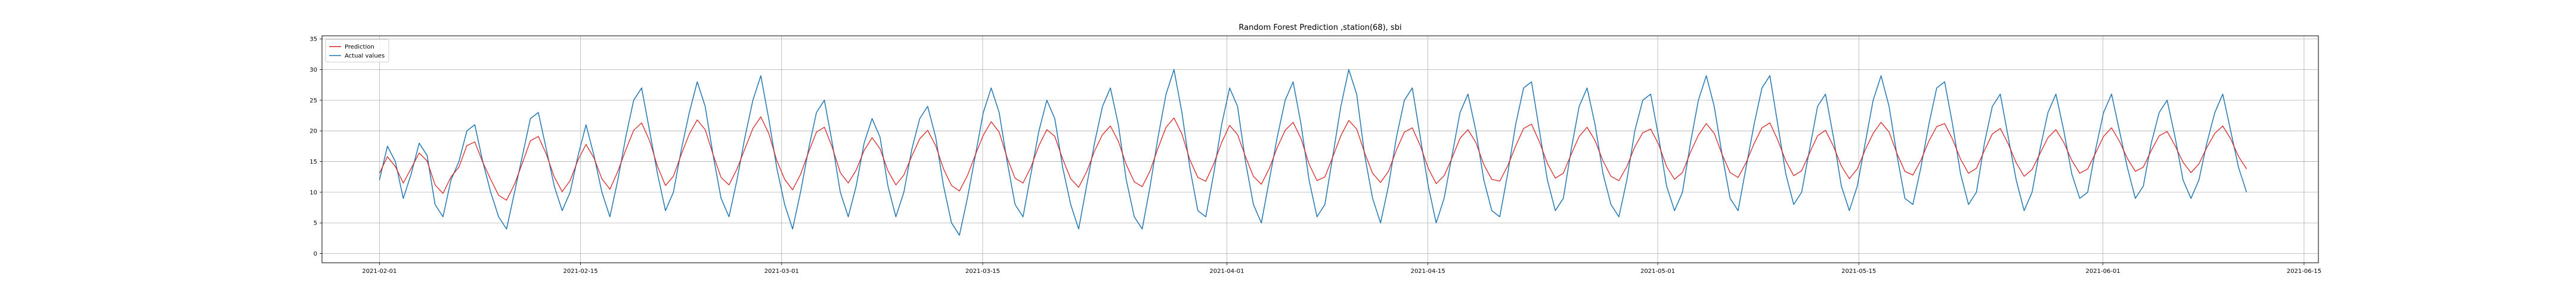 The width and height of the screenshot is (2576, 301). I want to click on y-tick-label: 30, so click(313, 70).